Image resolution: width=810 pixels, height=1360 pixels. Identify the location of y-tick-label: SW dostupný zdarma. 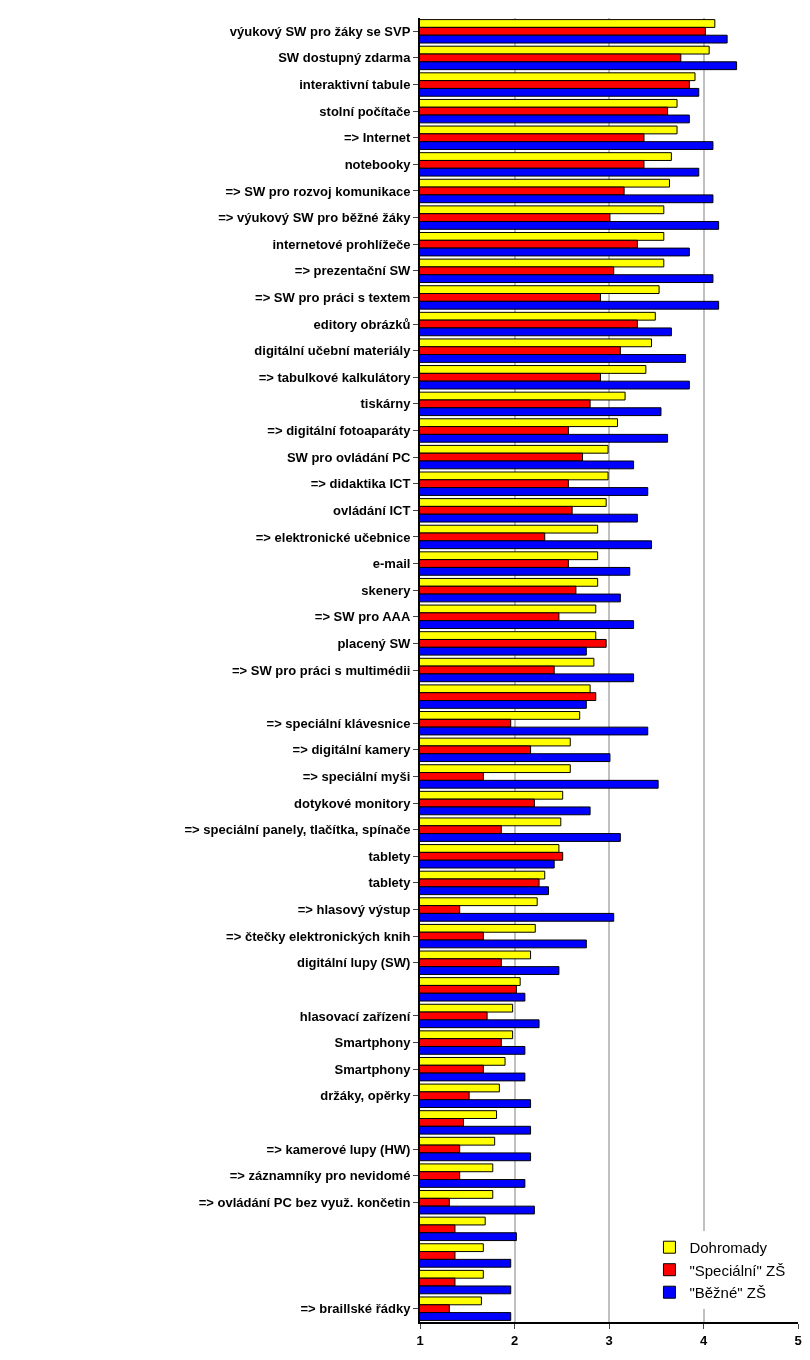
(345, 58).